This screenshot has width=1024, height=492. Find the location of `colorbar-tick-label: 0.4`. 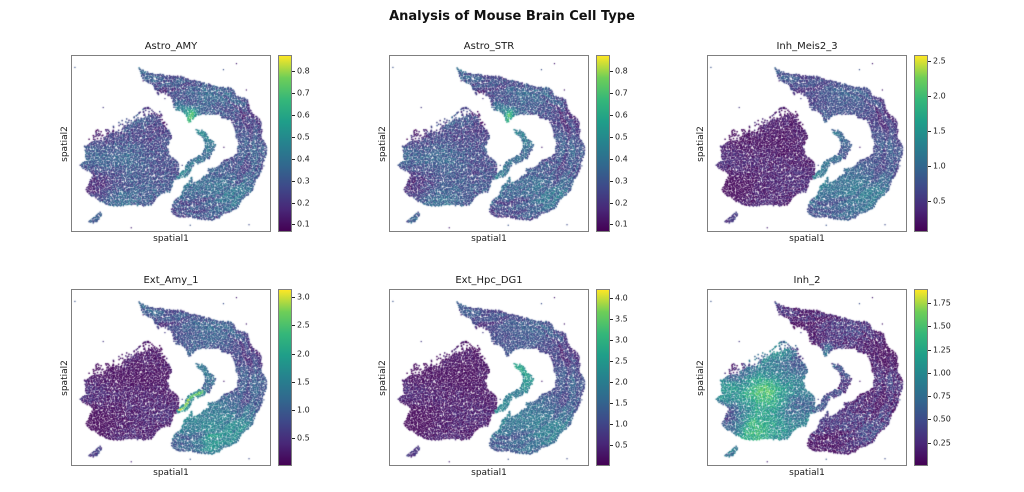

colorbar-tick-label: 0.4 is located at coordinates (621, 159).